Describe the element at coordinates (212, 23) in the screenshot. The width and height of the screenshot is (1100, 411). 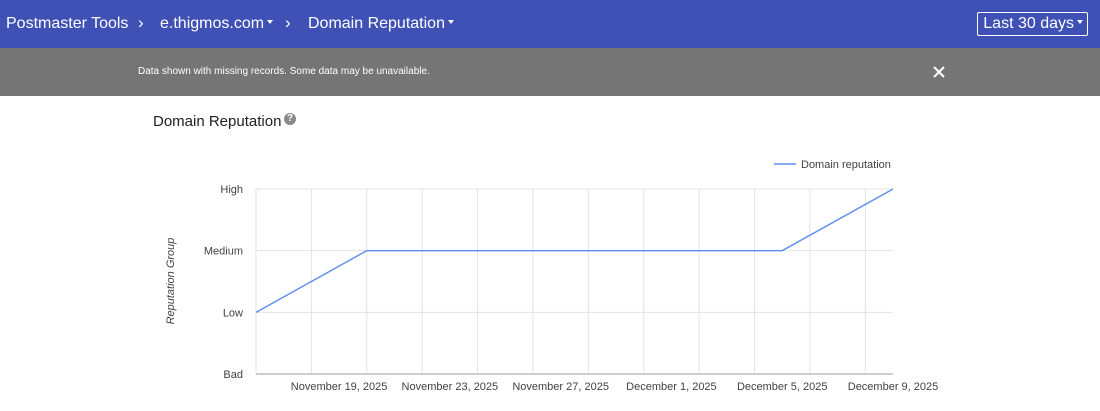
I see `domain-label: e.thigmos.com` at that location.